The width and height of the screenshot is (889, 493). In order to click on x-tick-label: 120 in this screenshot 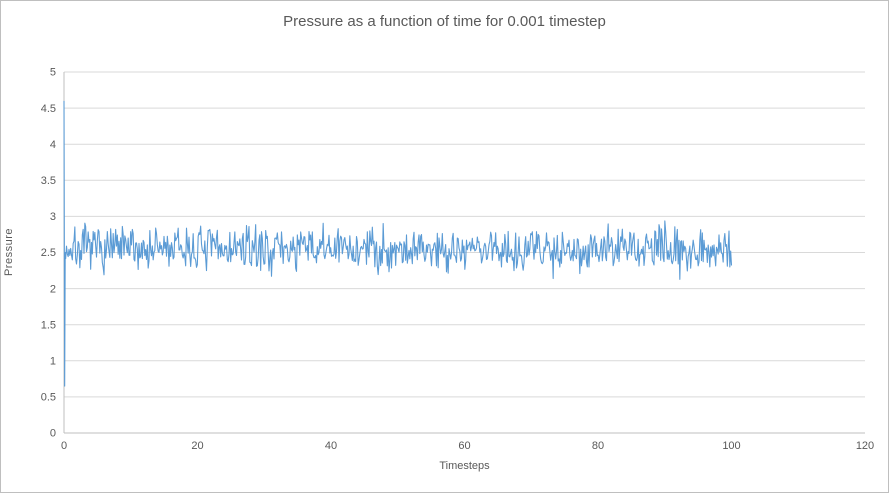, I will do `click(865, 446)`.